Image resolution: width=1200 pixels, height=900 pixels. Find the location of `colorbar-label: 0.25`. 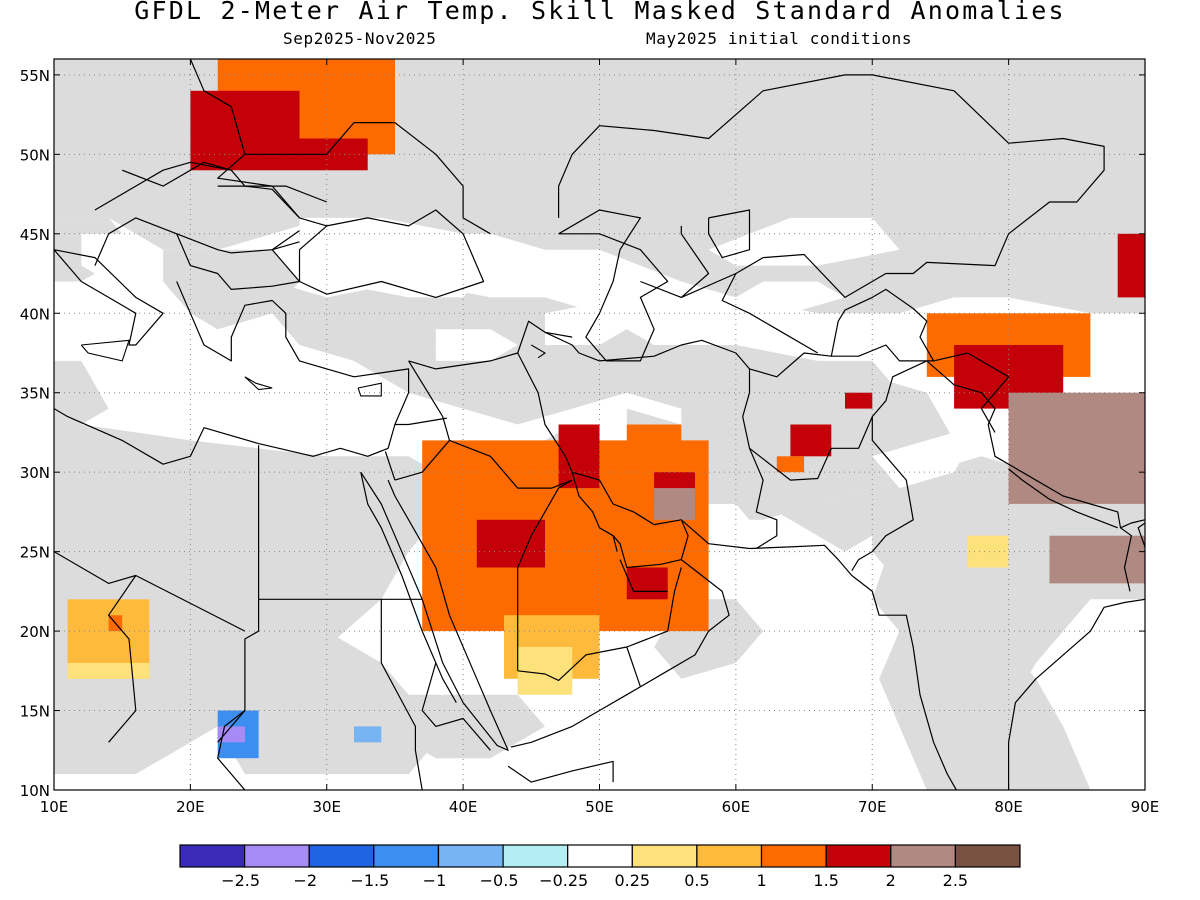

colorbar-label: 0.25 is located at coordinates (632, 880).